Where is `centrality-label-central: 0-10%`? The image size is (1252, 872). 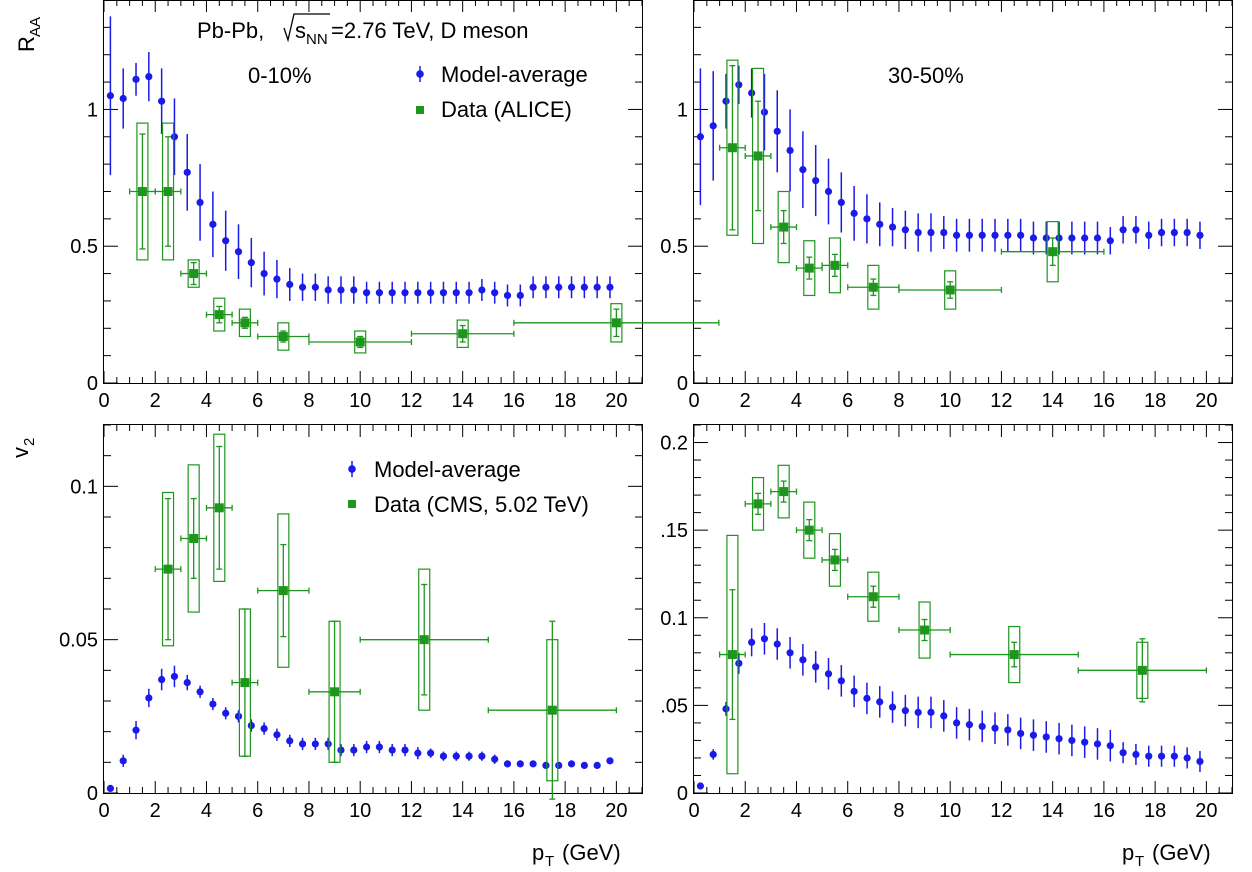 centrality-label-central: 0-10% is located at coordinates (280, 75).